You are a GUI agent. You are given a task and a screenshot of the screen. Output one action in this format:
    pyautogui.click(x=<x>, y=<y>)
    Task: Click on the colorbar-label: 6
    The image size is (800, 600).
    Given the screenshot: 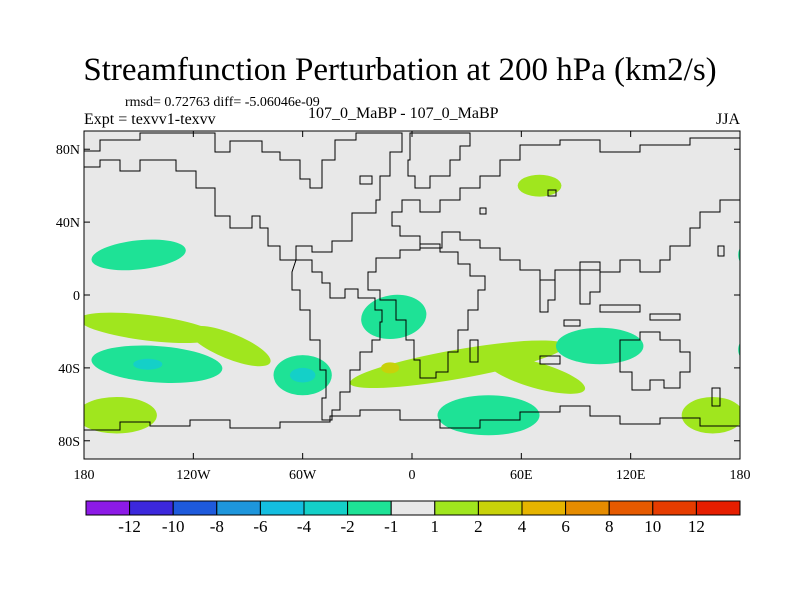 What is the action you would take?
    pyautogui.click(x=565, y=526)
    